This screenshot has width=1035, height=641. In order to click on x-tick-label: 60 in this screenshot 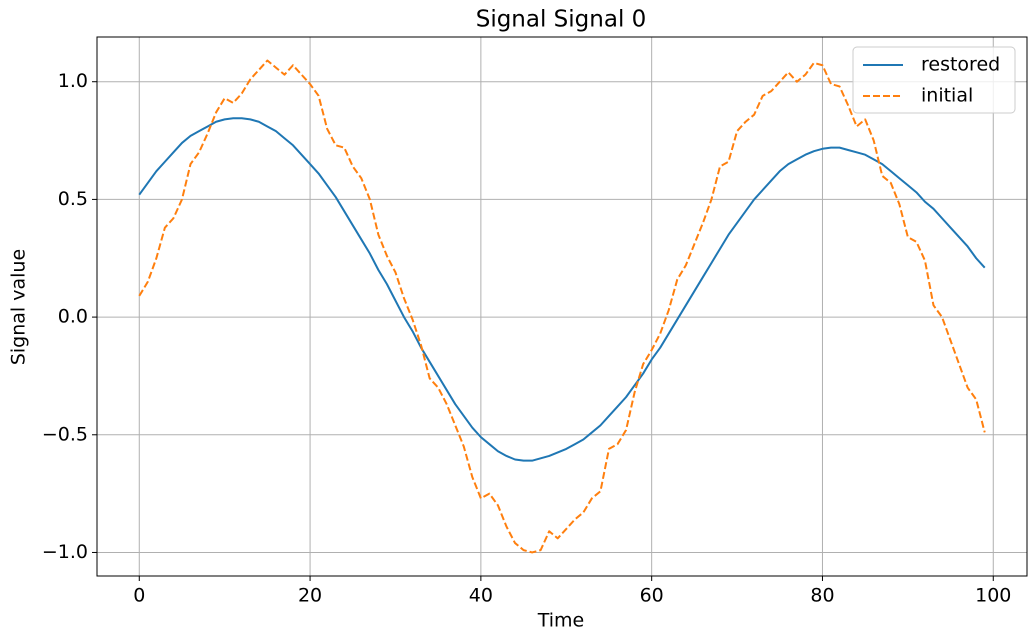, I will do `click(652, 596)`.